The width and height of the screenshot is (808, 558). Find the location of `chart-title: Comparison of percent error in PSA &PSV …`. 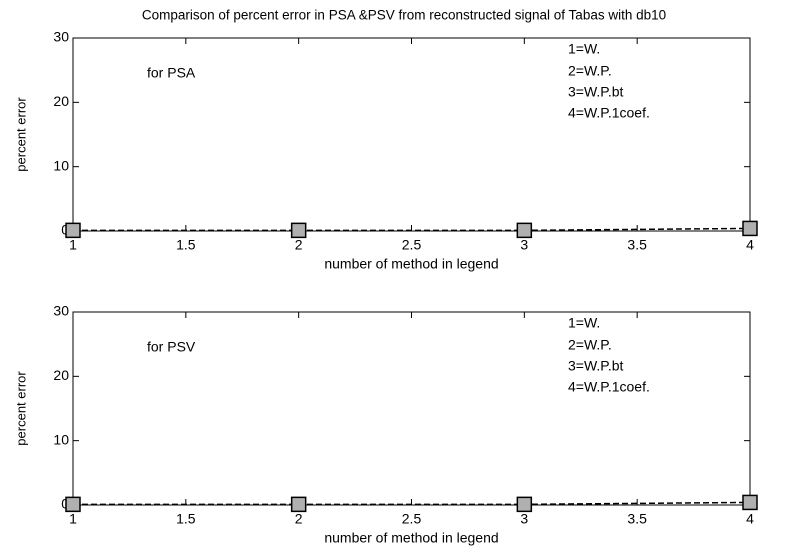

chart-title: Comparison of percent error in PSA &PSV … is located at coordinates (404, 15).